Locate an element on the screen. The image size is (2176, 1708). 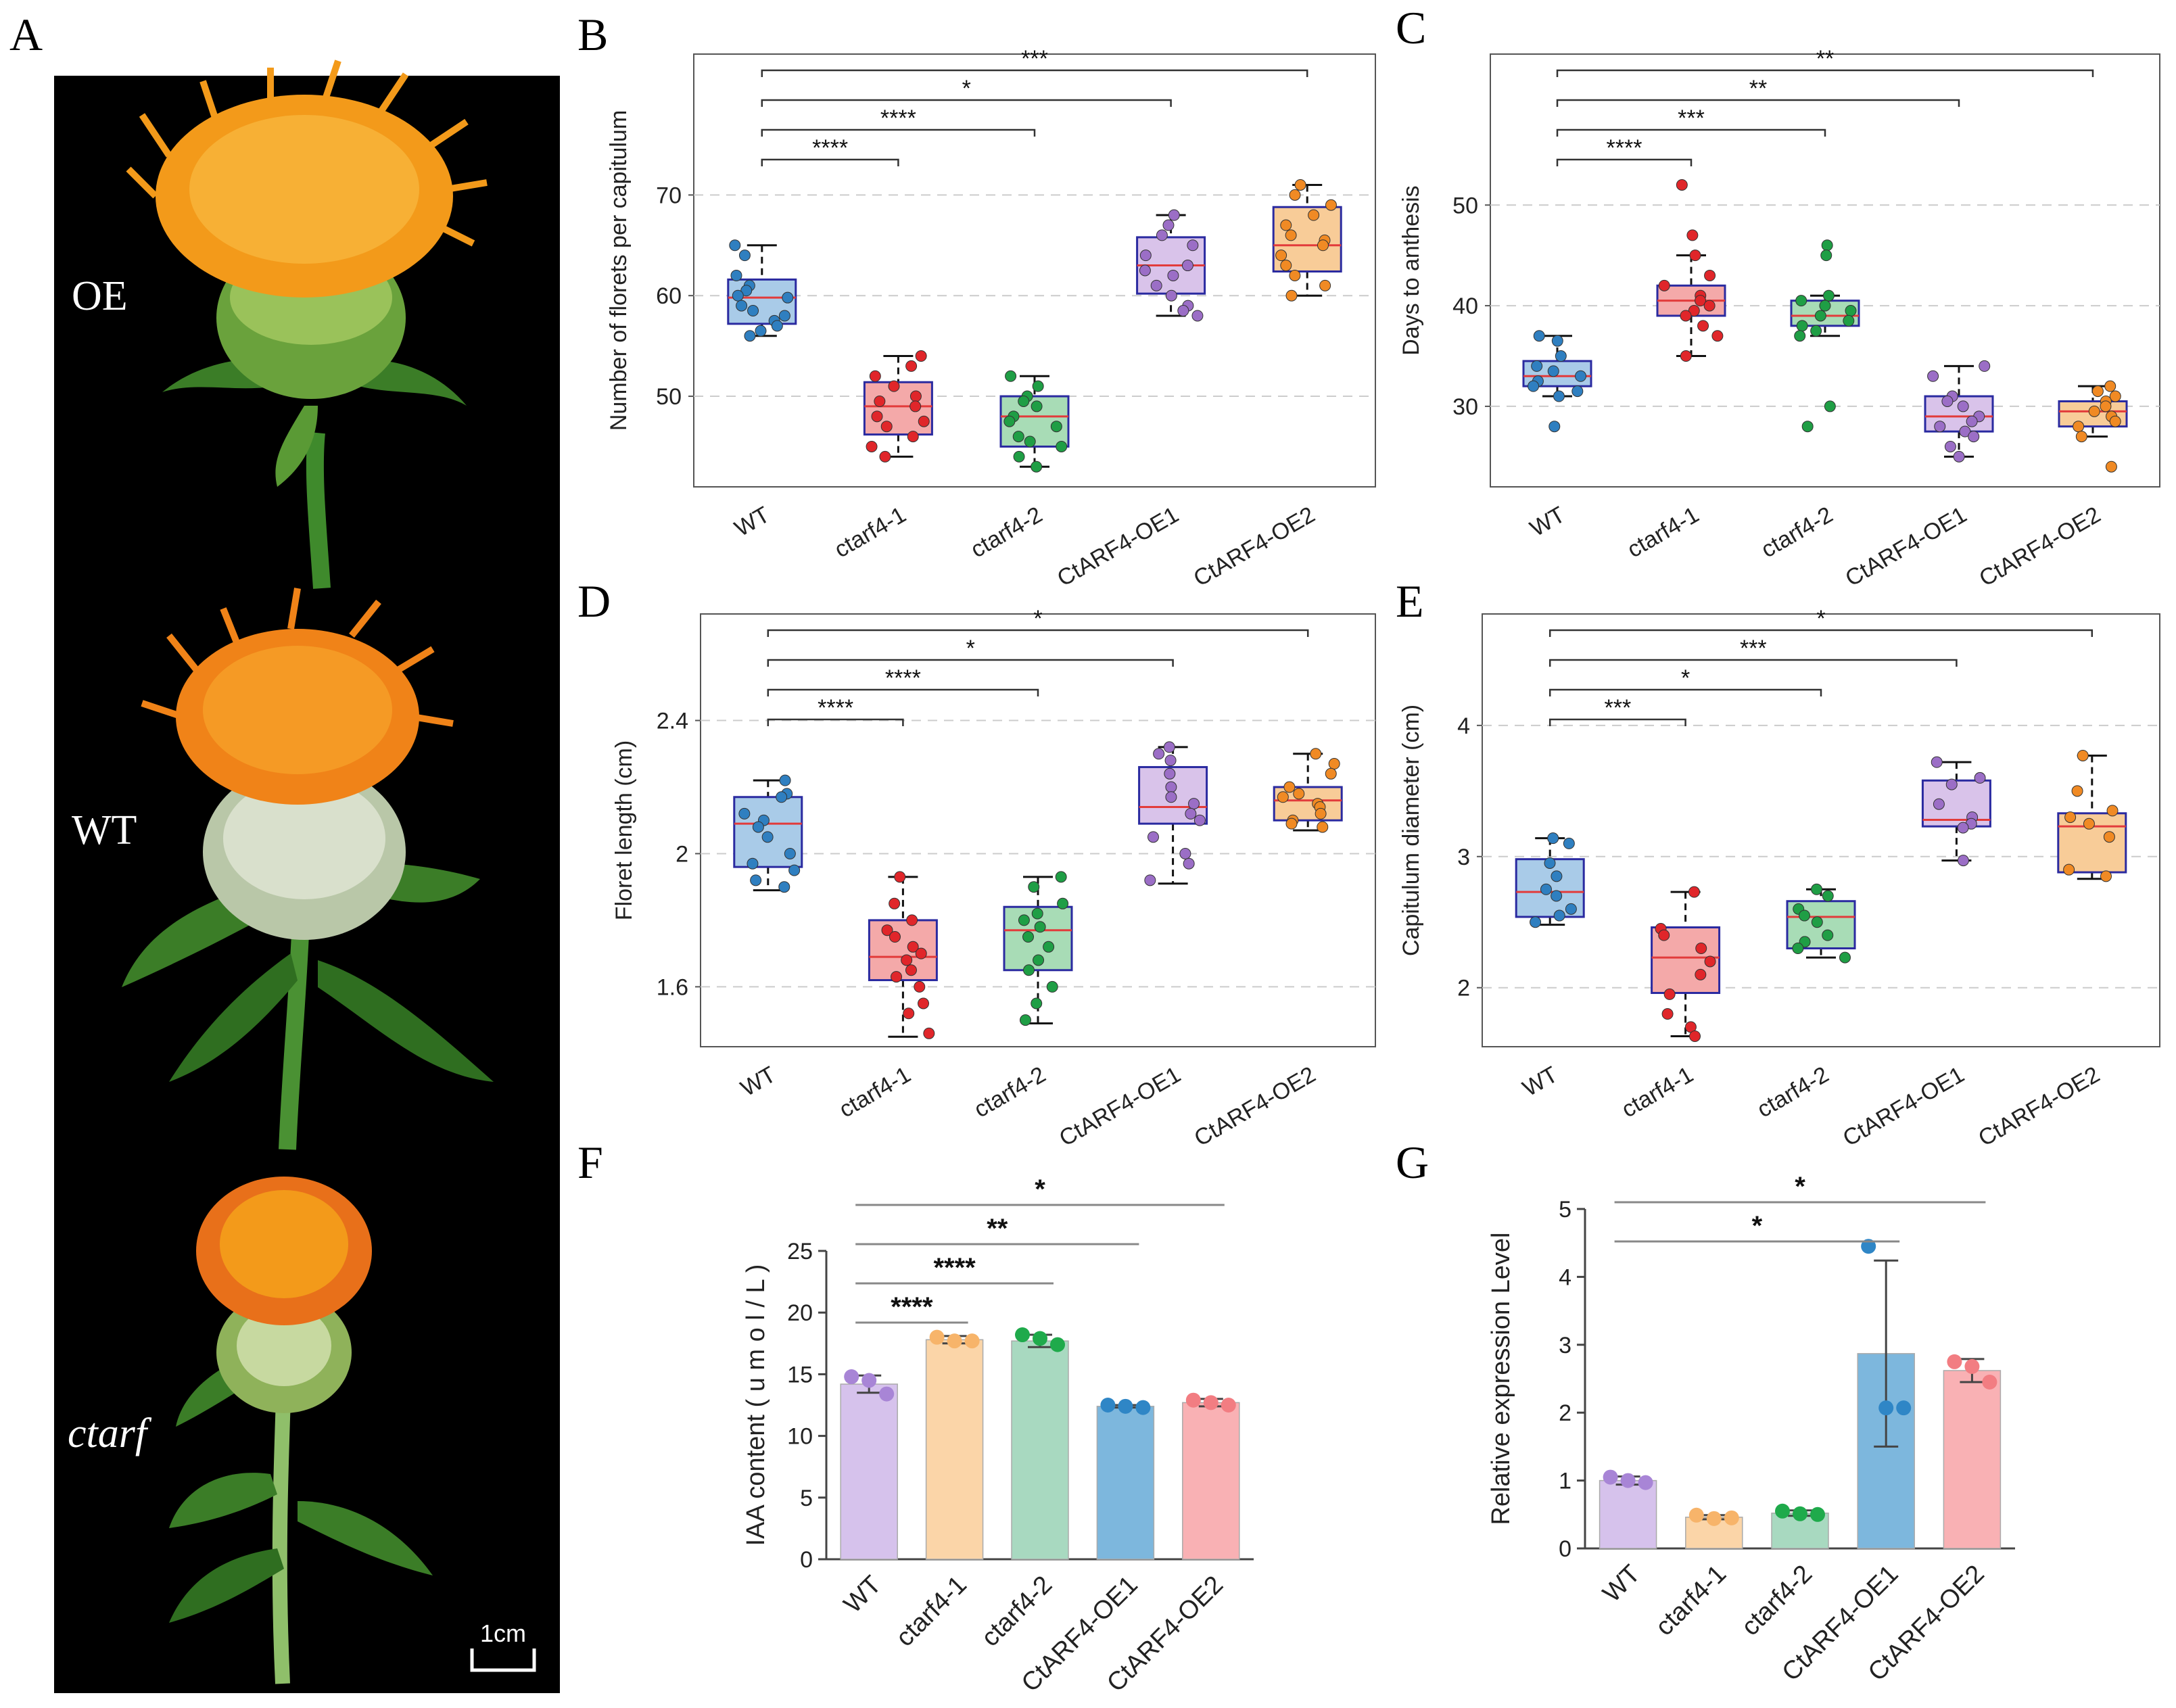
panel-label-b: B is located at coordinates (592, 34).